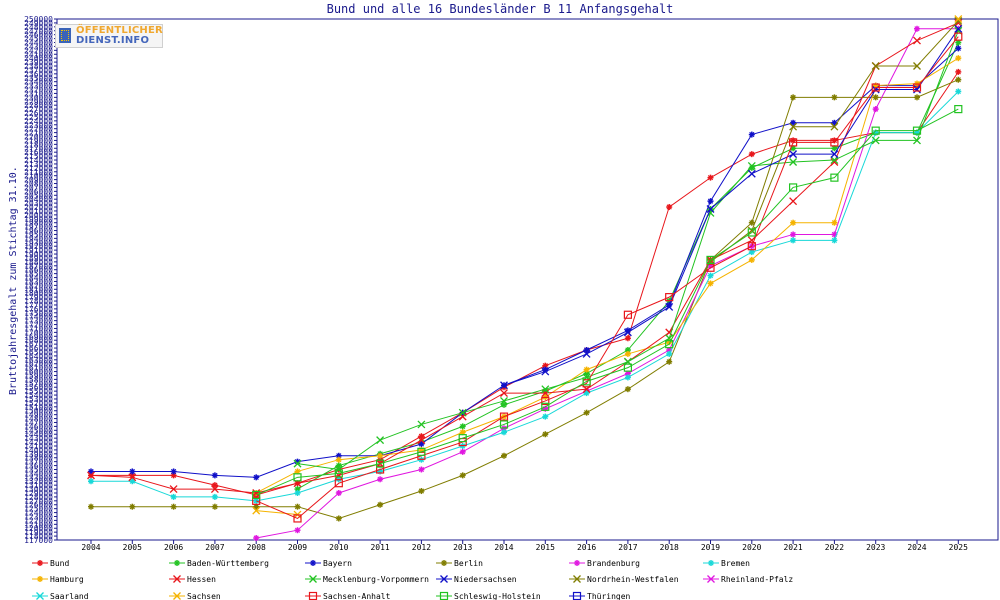  What do you see at coordinates (38, 160) in the screenshot?
I see `y-tick-label: 214000` at bounding box center [38, 160].